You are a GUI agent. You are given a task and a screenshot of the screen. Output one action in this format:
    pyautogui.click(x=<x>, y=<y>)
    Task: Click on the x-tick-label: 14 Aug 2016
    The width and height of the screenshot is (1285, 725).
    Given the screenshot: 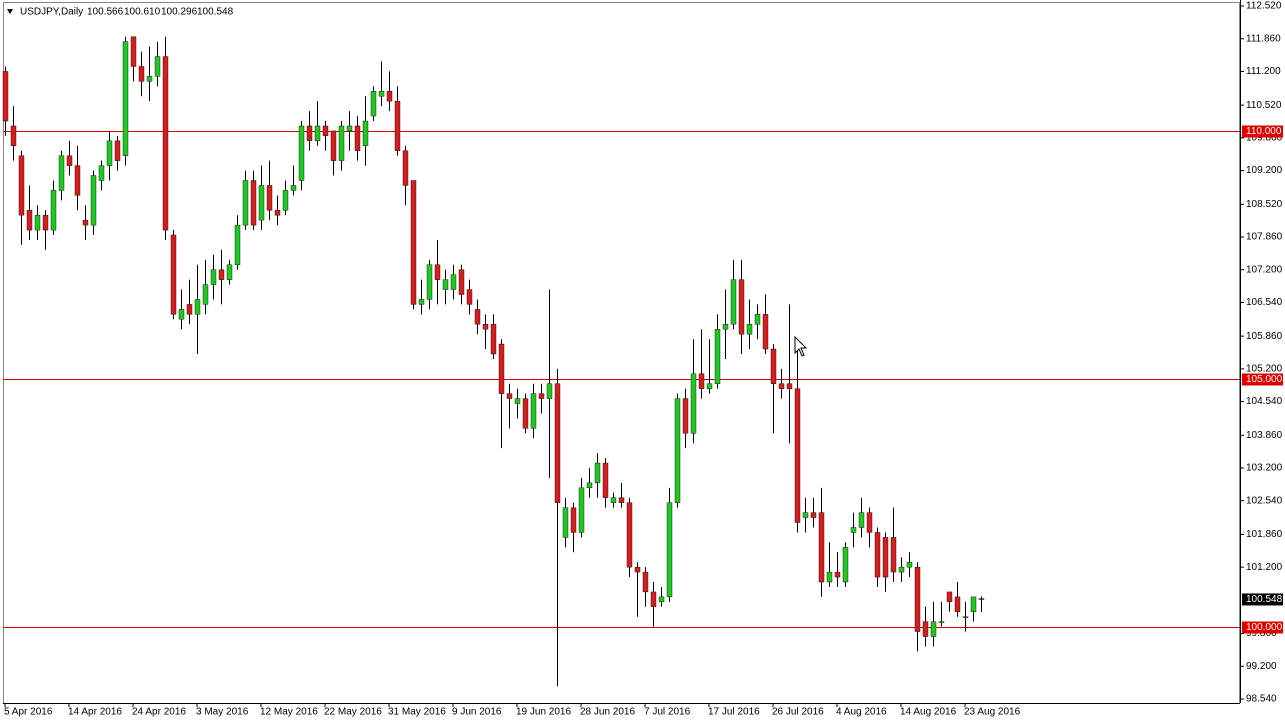 What is the action you would take?
    pyautogui.click(x=928, y=712)
    